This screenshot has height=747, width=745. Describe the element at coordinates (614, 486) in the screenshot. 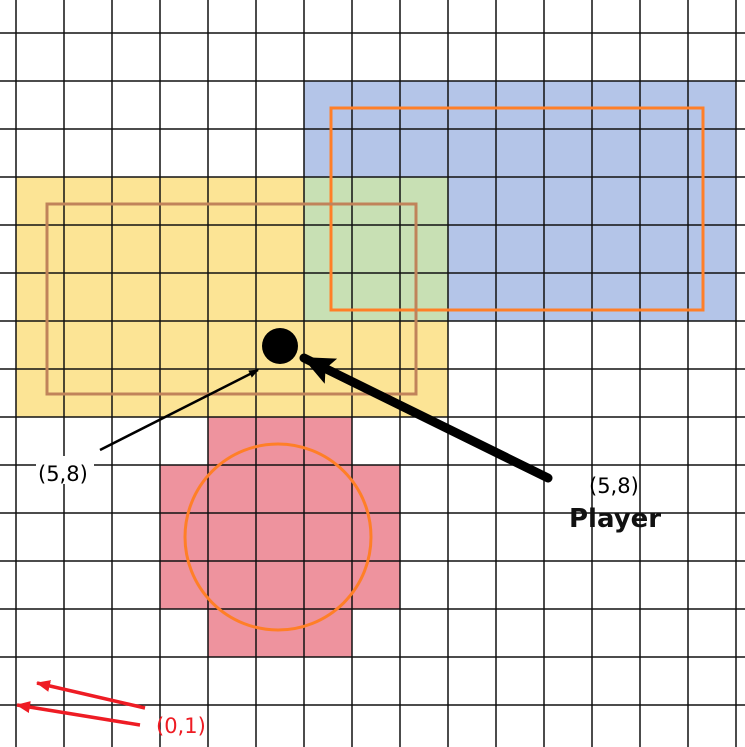

I see `point-label-right: (5,8)` at that location.